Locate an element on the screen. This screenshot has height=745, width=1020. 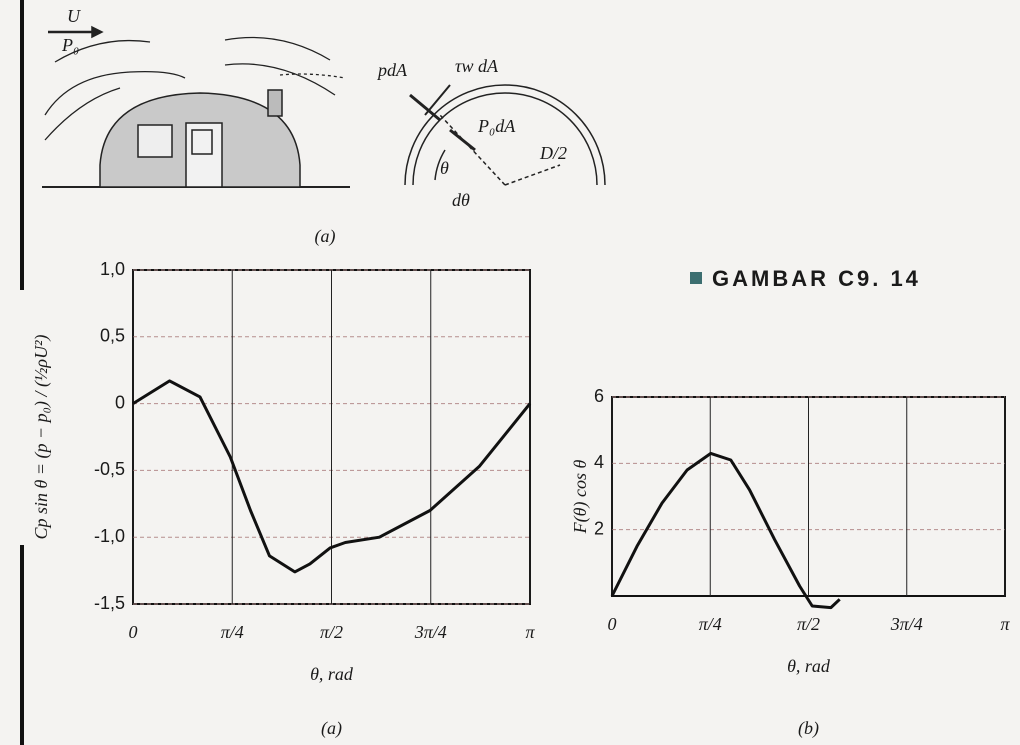
element-diagram is located at coordinates (505, 135).